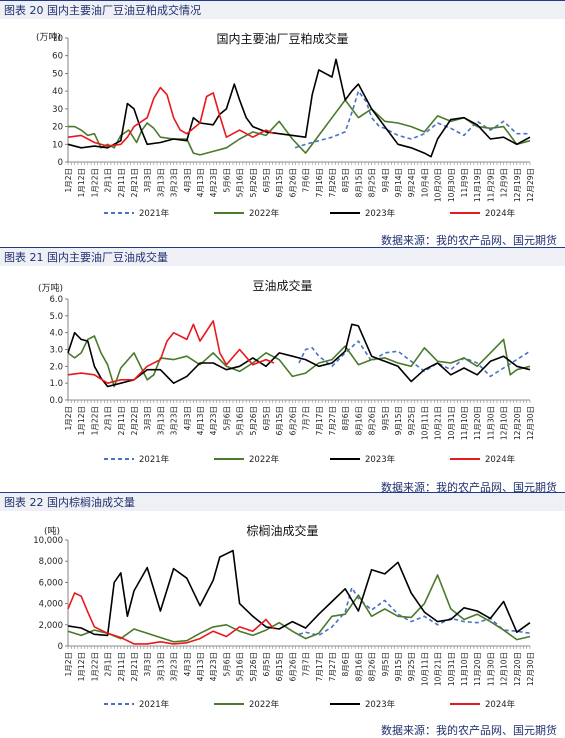 The image size is (565, 738). I want to click on x-tick-label: 6月26日, so click(292, 666).